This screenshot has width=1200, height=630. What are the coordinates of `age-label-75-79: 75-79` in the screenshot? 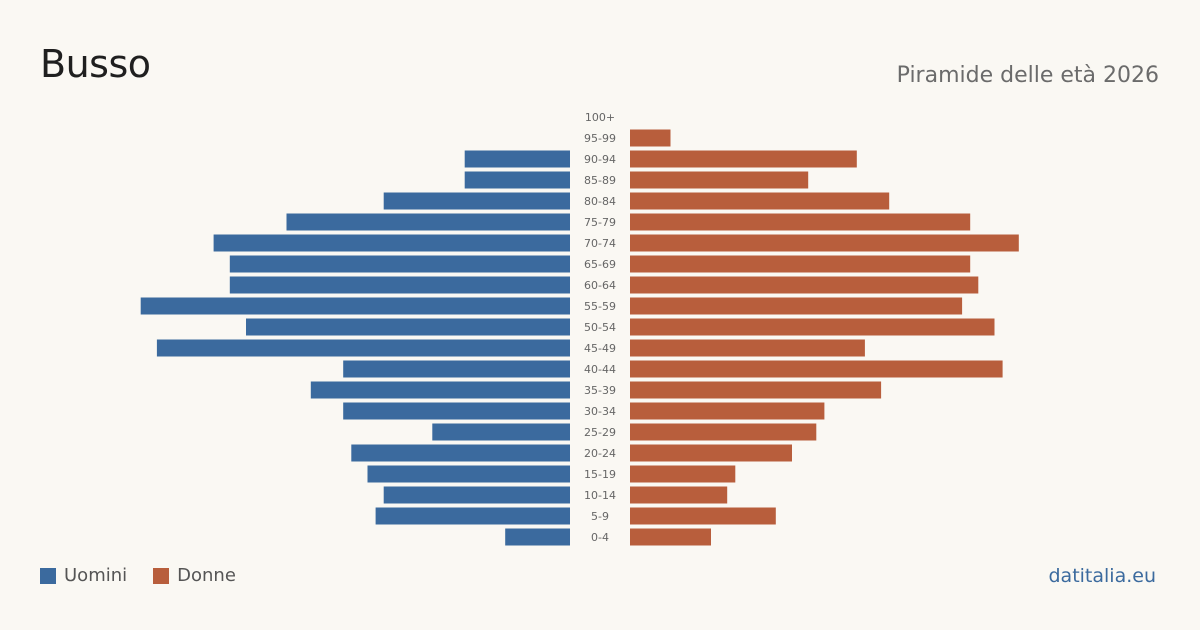 It's located at (600, 222).